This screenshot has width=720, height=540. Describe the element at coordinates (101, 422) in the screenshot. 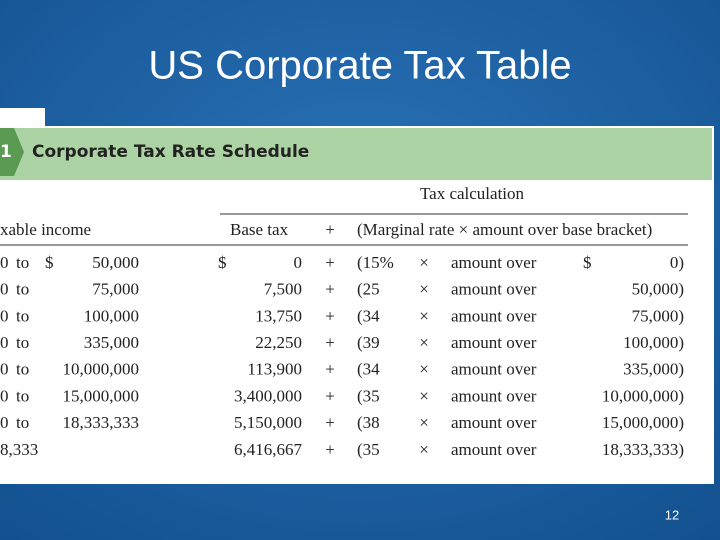

I see `cell: 18,333,333` at that location.